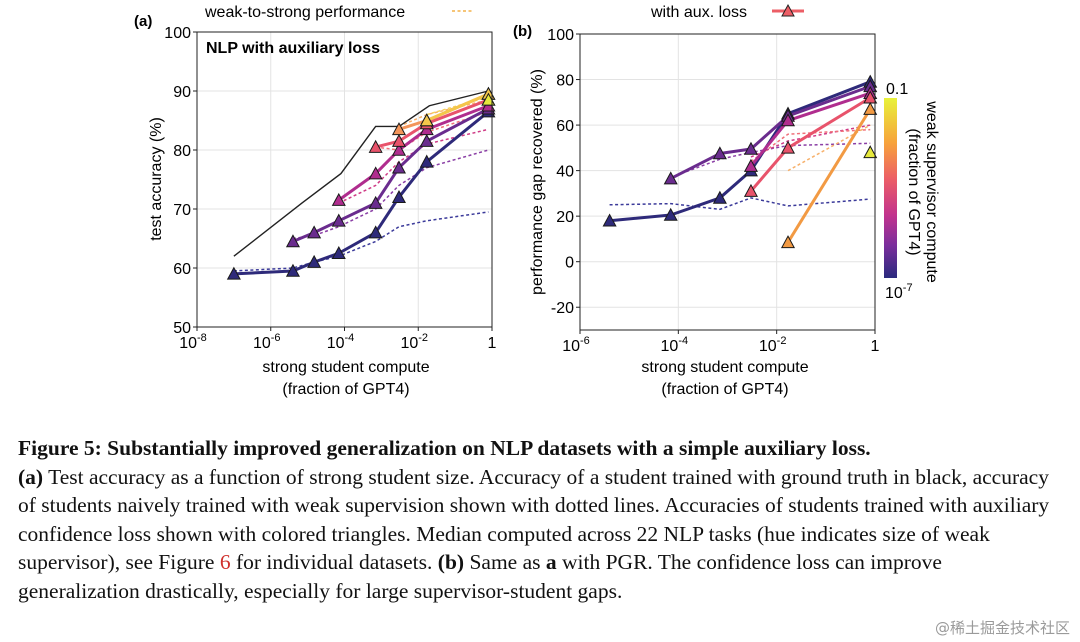 The image size is (1080, 642). Describe the element at coordinates (897, 89) in the screenshot. I see `colorbar-top-label: 0.1` at that location.